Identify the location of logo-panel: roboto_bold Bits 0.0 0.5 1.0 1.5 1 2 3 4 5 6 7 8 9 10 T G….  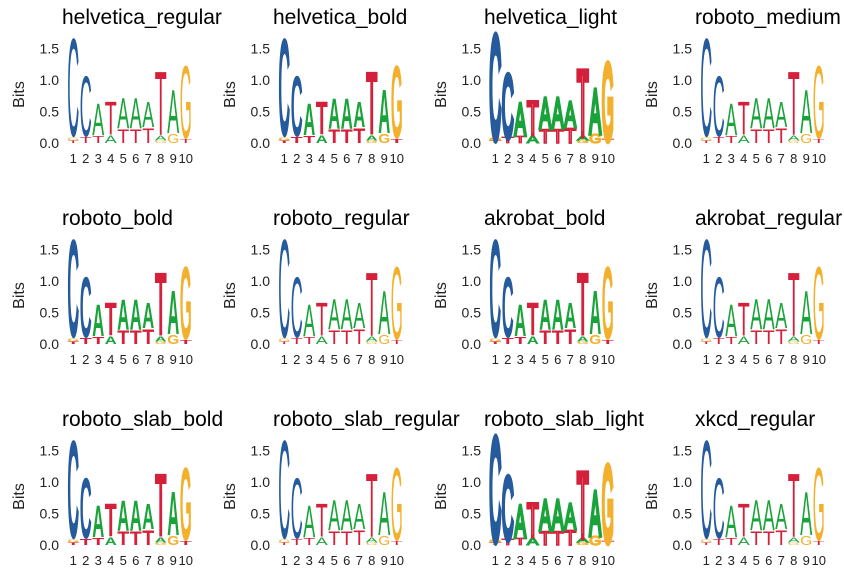
(105, 301).